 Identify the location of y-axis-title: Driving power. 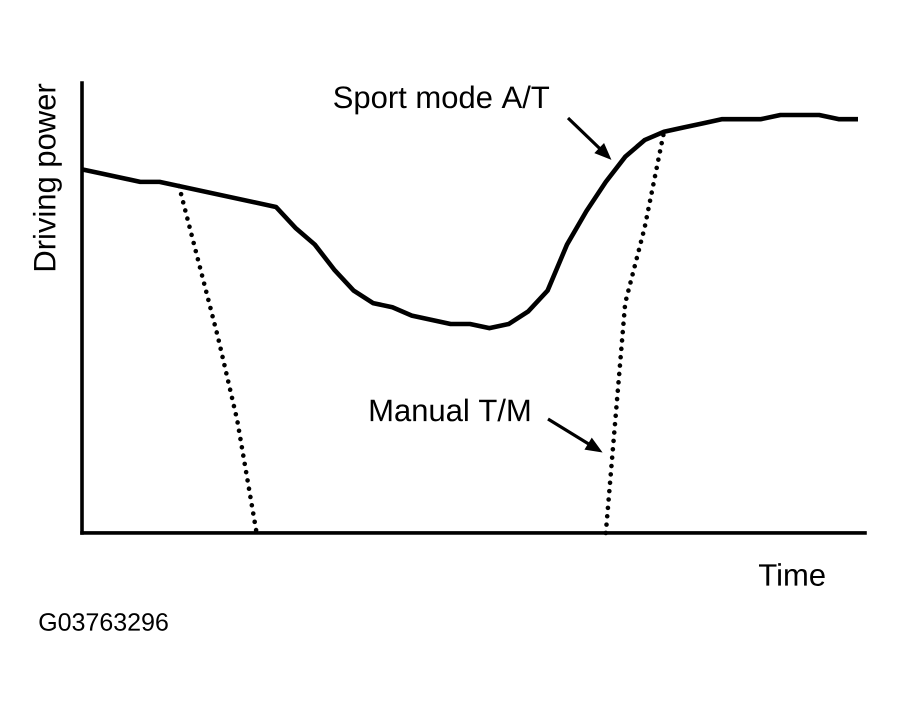
(47, 177).